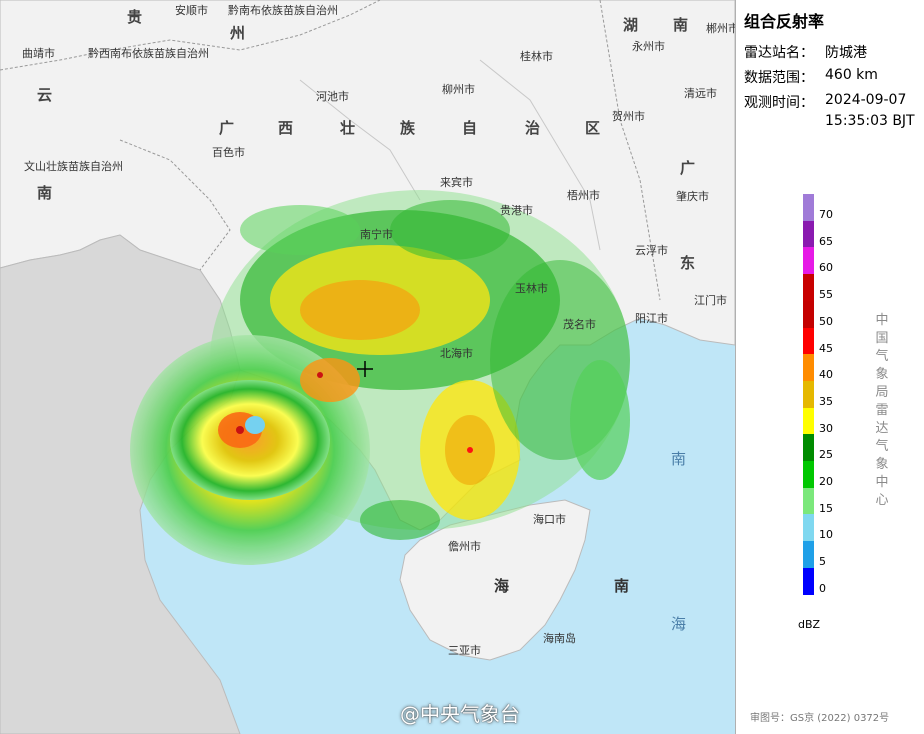 The image size is (924, 734). Describe the element at coordinates (651, 318) in the screenshot. I see `city-label: 阳江市` at that location.